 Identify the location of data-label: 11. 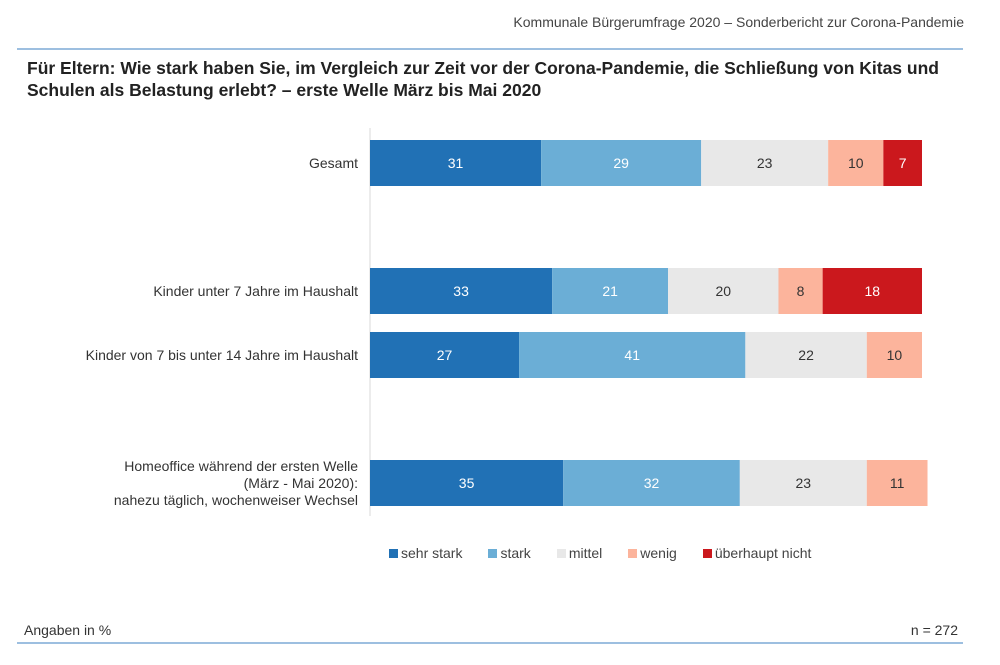
(897, 483).